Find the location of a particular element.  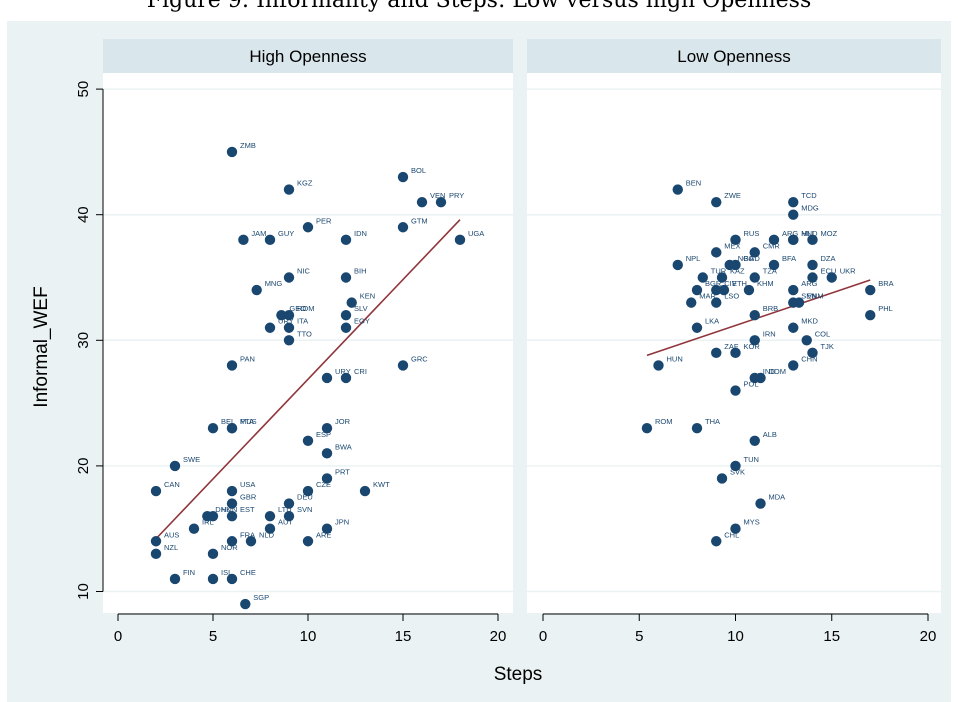

point-label: BOL is located at coordinates (418, 170).